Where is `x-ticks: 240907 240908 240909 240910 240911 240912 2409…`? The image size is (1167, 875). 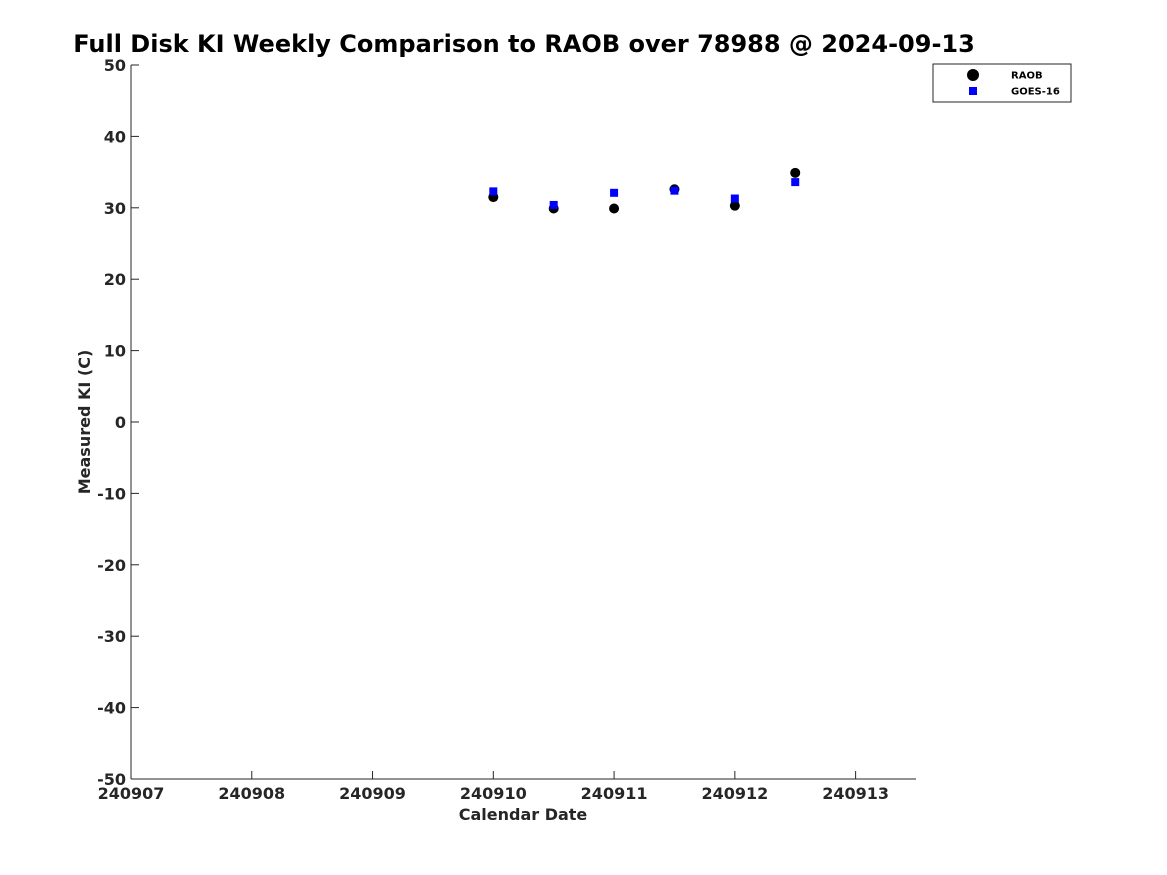 x-ticks: 240907 240908 240909 240910 240911 240912 2409… is located at coordinates (493, 787).